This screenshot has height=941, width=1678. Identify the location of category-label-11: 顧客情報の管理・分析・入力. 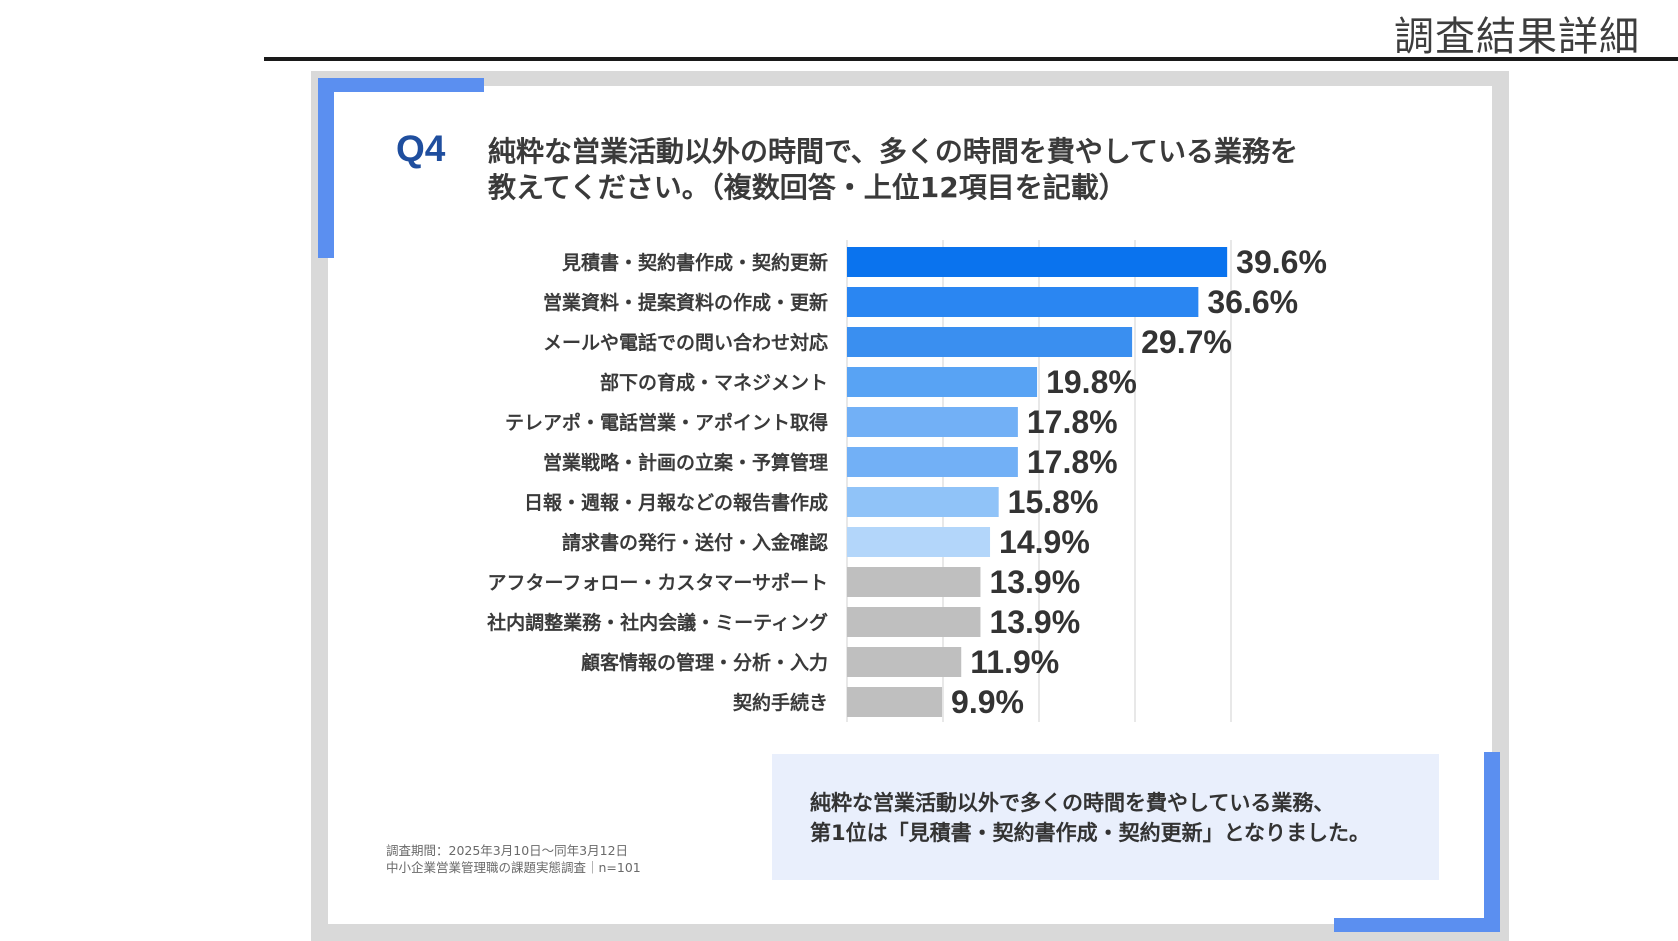
(704, 662).